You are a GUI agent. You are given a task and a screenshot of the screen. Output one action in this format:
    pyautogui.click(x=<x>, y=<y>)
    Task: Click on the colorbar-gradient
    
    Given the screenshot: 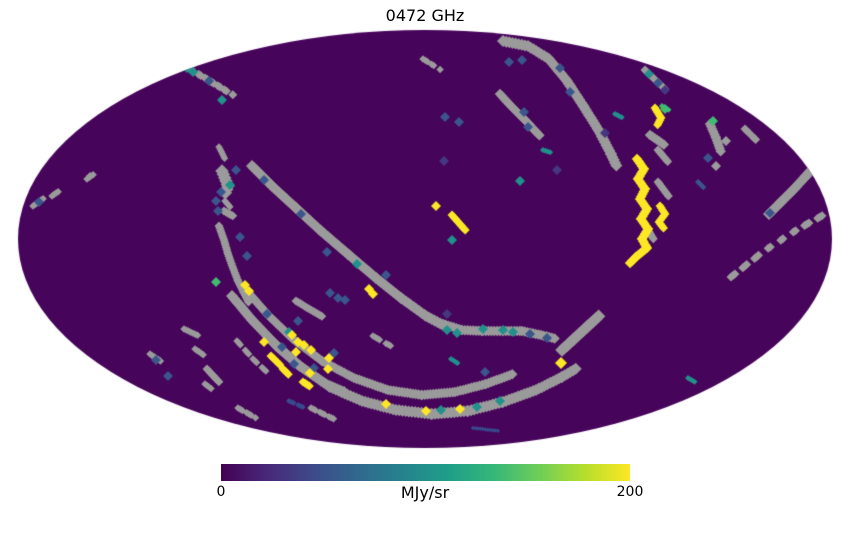 What is the action you would take?
    pyautogui.click(x=425, y=472)
    